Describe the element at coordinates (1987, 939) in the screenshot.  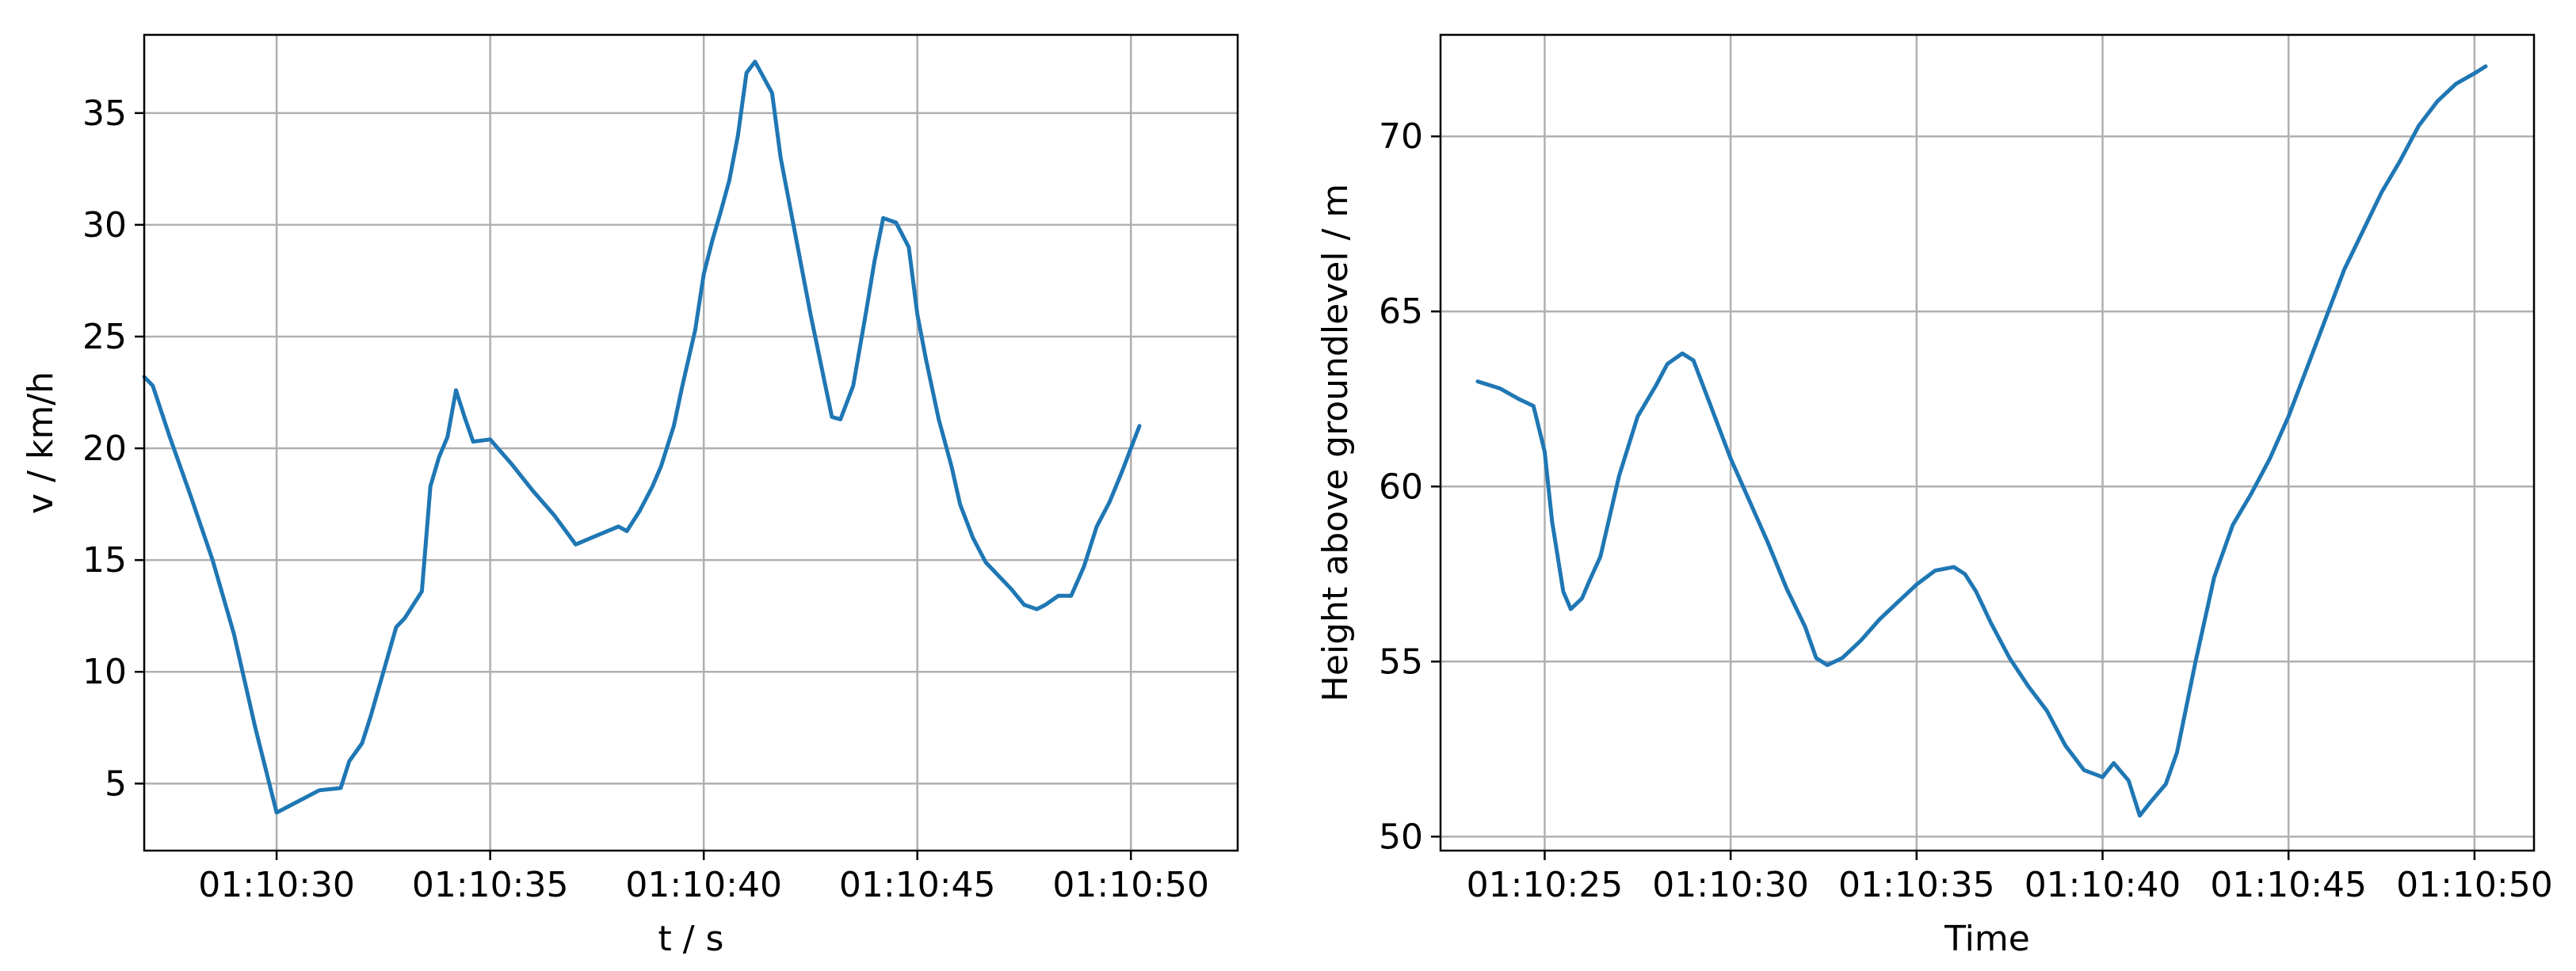
I see `x-axis-label: Time` at that location.